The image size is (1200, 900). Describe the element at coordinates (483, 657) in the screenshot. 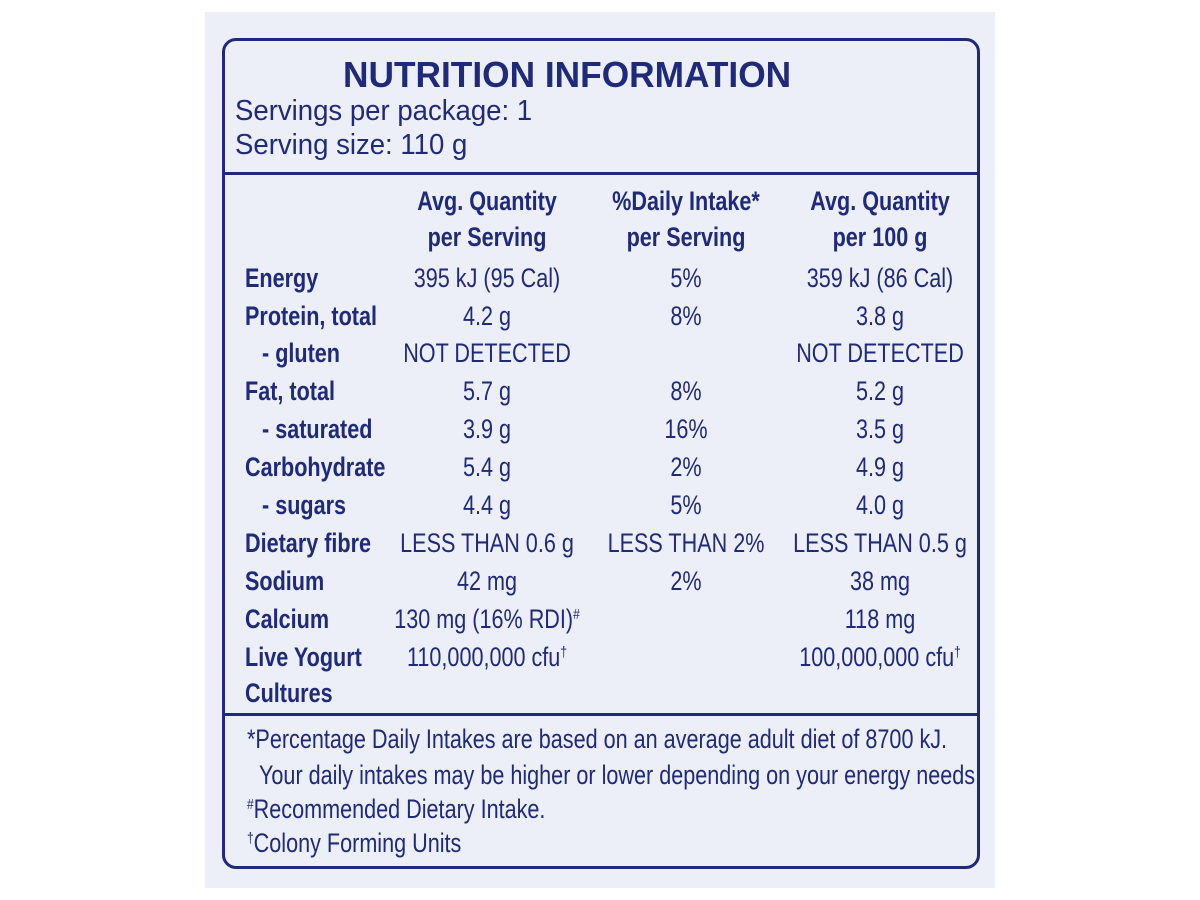

I see `text: 110,000,000 cfu` at that location.